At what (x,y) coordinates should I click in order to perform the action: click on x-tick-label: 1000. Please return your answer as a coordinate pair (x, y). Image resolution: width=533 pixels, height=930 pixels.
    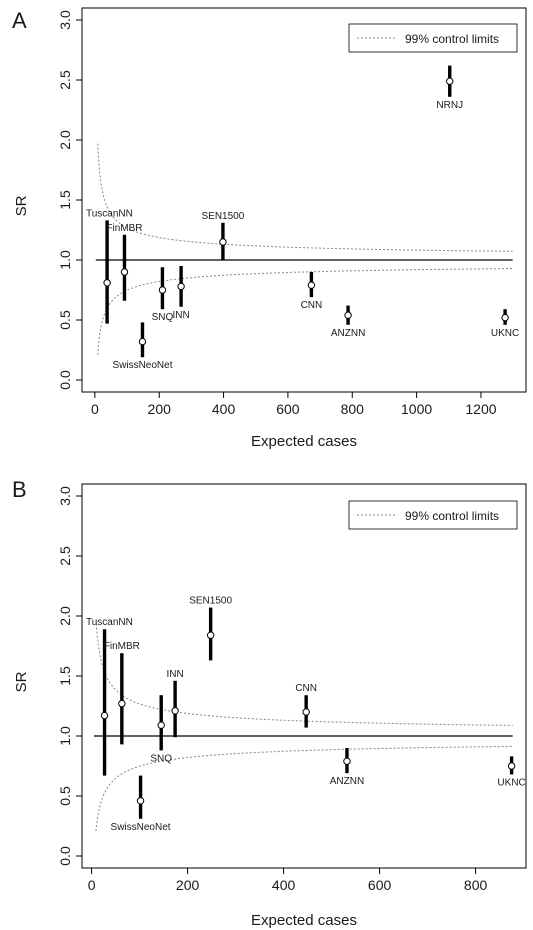
    Looking at the image, I should click on (416, 409).